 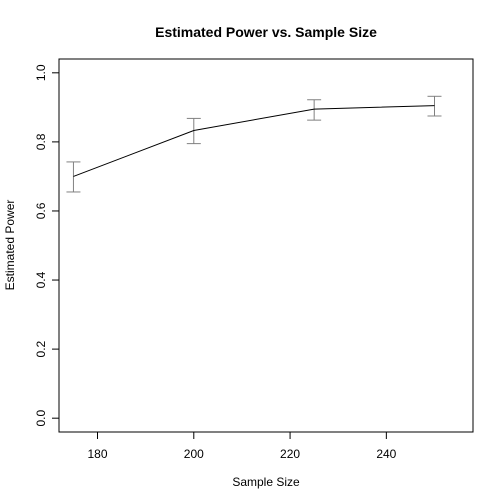 I want to click on y-axis: 0.0 0.2 0.4 0.6 0.8 1.0, so click(x=46, y=245).